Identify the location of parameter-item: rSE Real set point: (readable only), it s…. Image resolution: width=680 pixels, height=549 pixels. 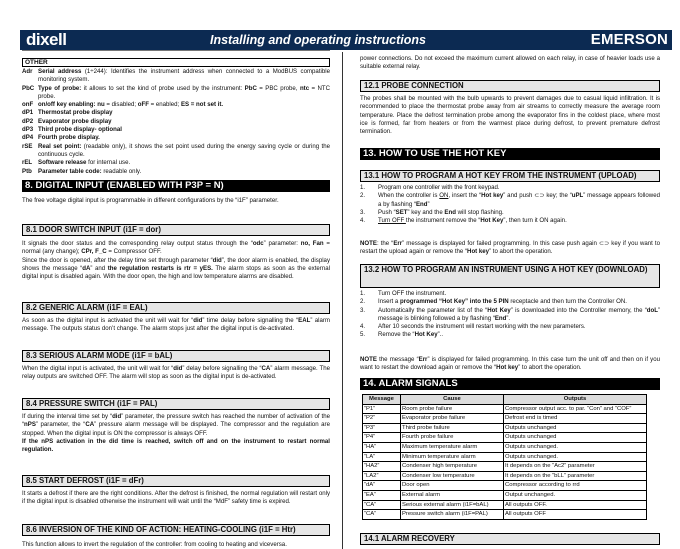
(176, 151).